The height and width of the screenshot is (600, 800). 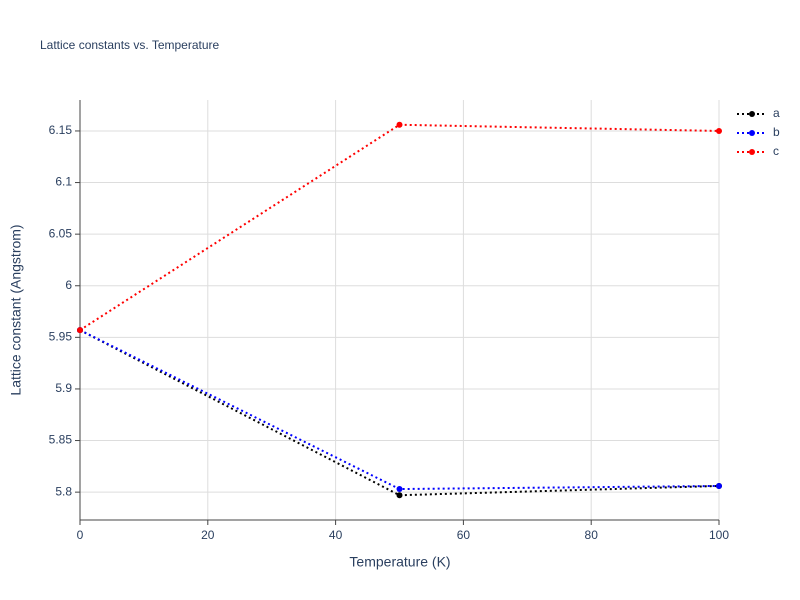 I want to click on y-tick-label: 5.9, so click(x=63, y=388).